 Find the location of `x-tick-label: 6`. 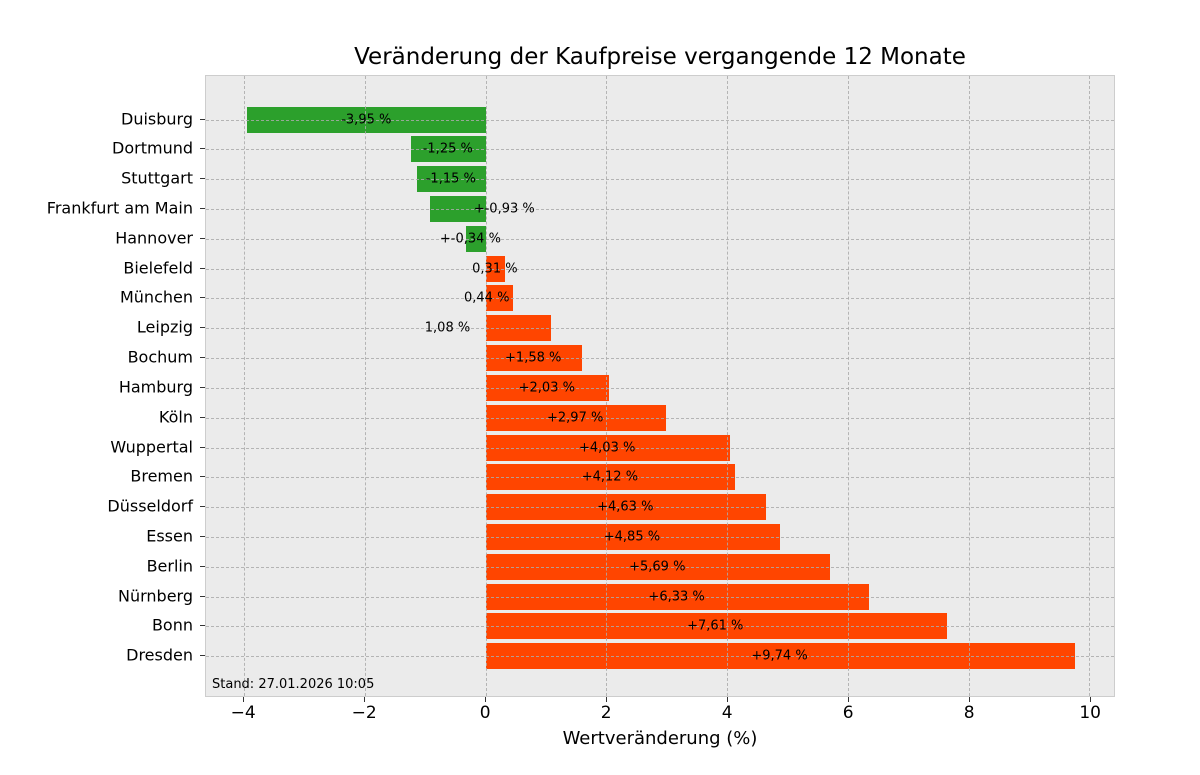

x-tick-label: 6 is located at coordinates (848, 713).